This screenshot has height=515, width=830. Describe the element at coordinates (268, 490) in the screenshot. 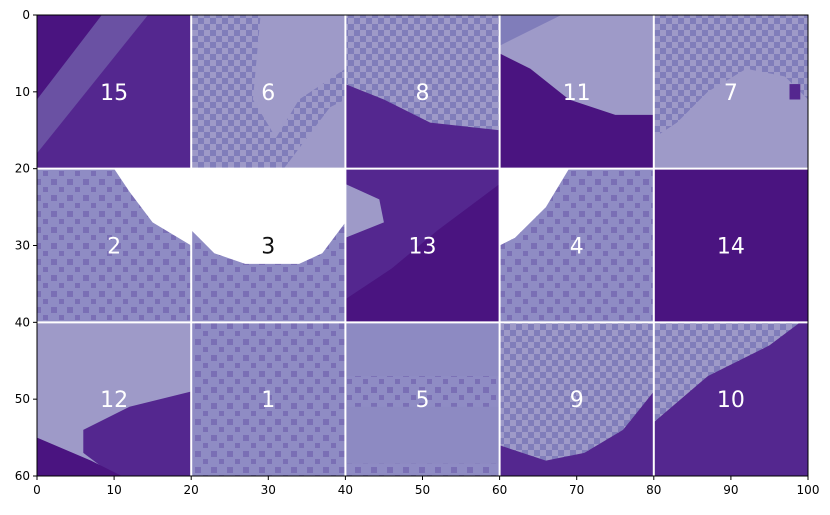

I see `x-tick-label: 30` at that location.